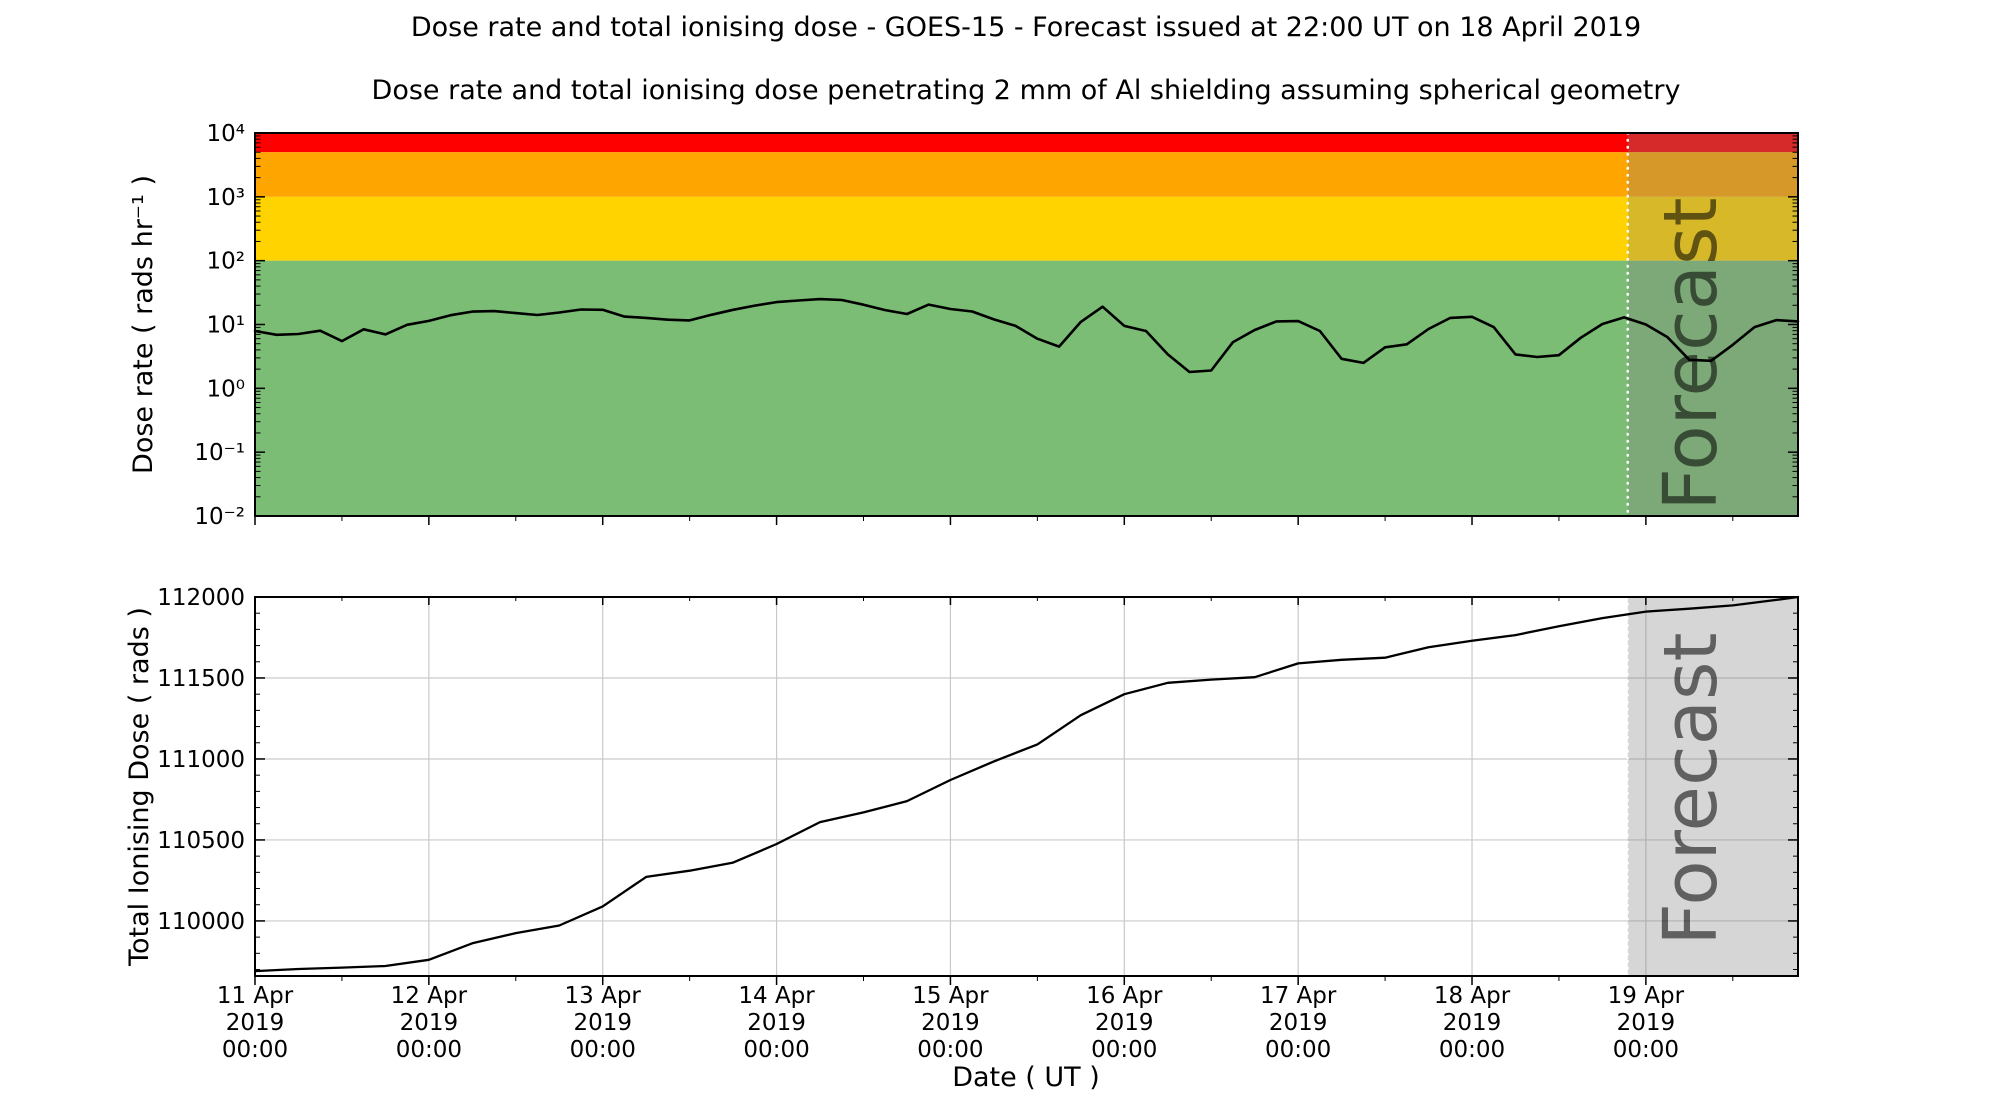 The height and width of the screenshot is (1100, 2000). Describe the element at coordinates (226, 262) in the screenshot. I see `dose-rate-ytick-label: 10²` at that location.